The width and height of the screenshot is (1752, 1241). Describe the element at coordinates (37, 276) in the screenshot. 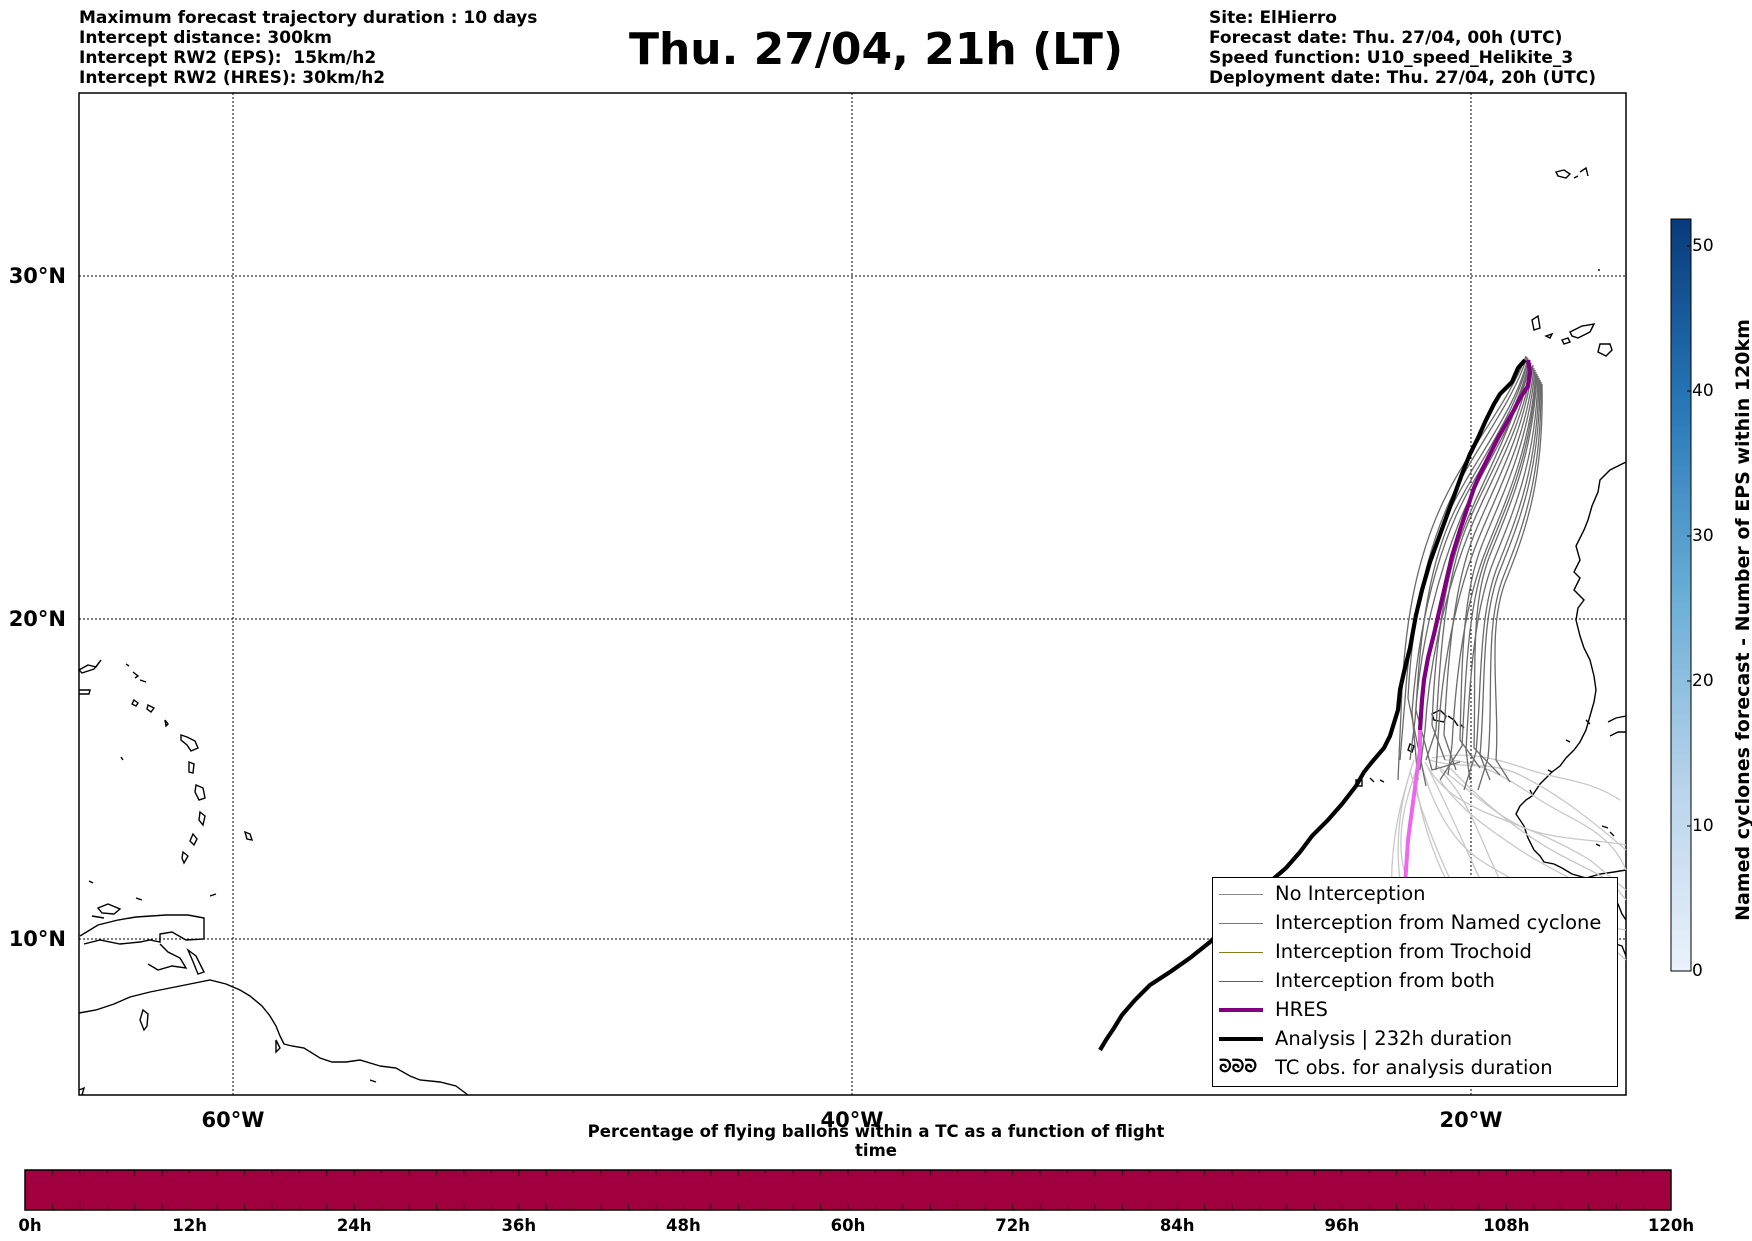

I see `lat-label-30n: 30°N` at that location.